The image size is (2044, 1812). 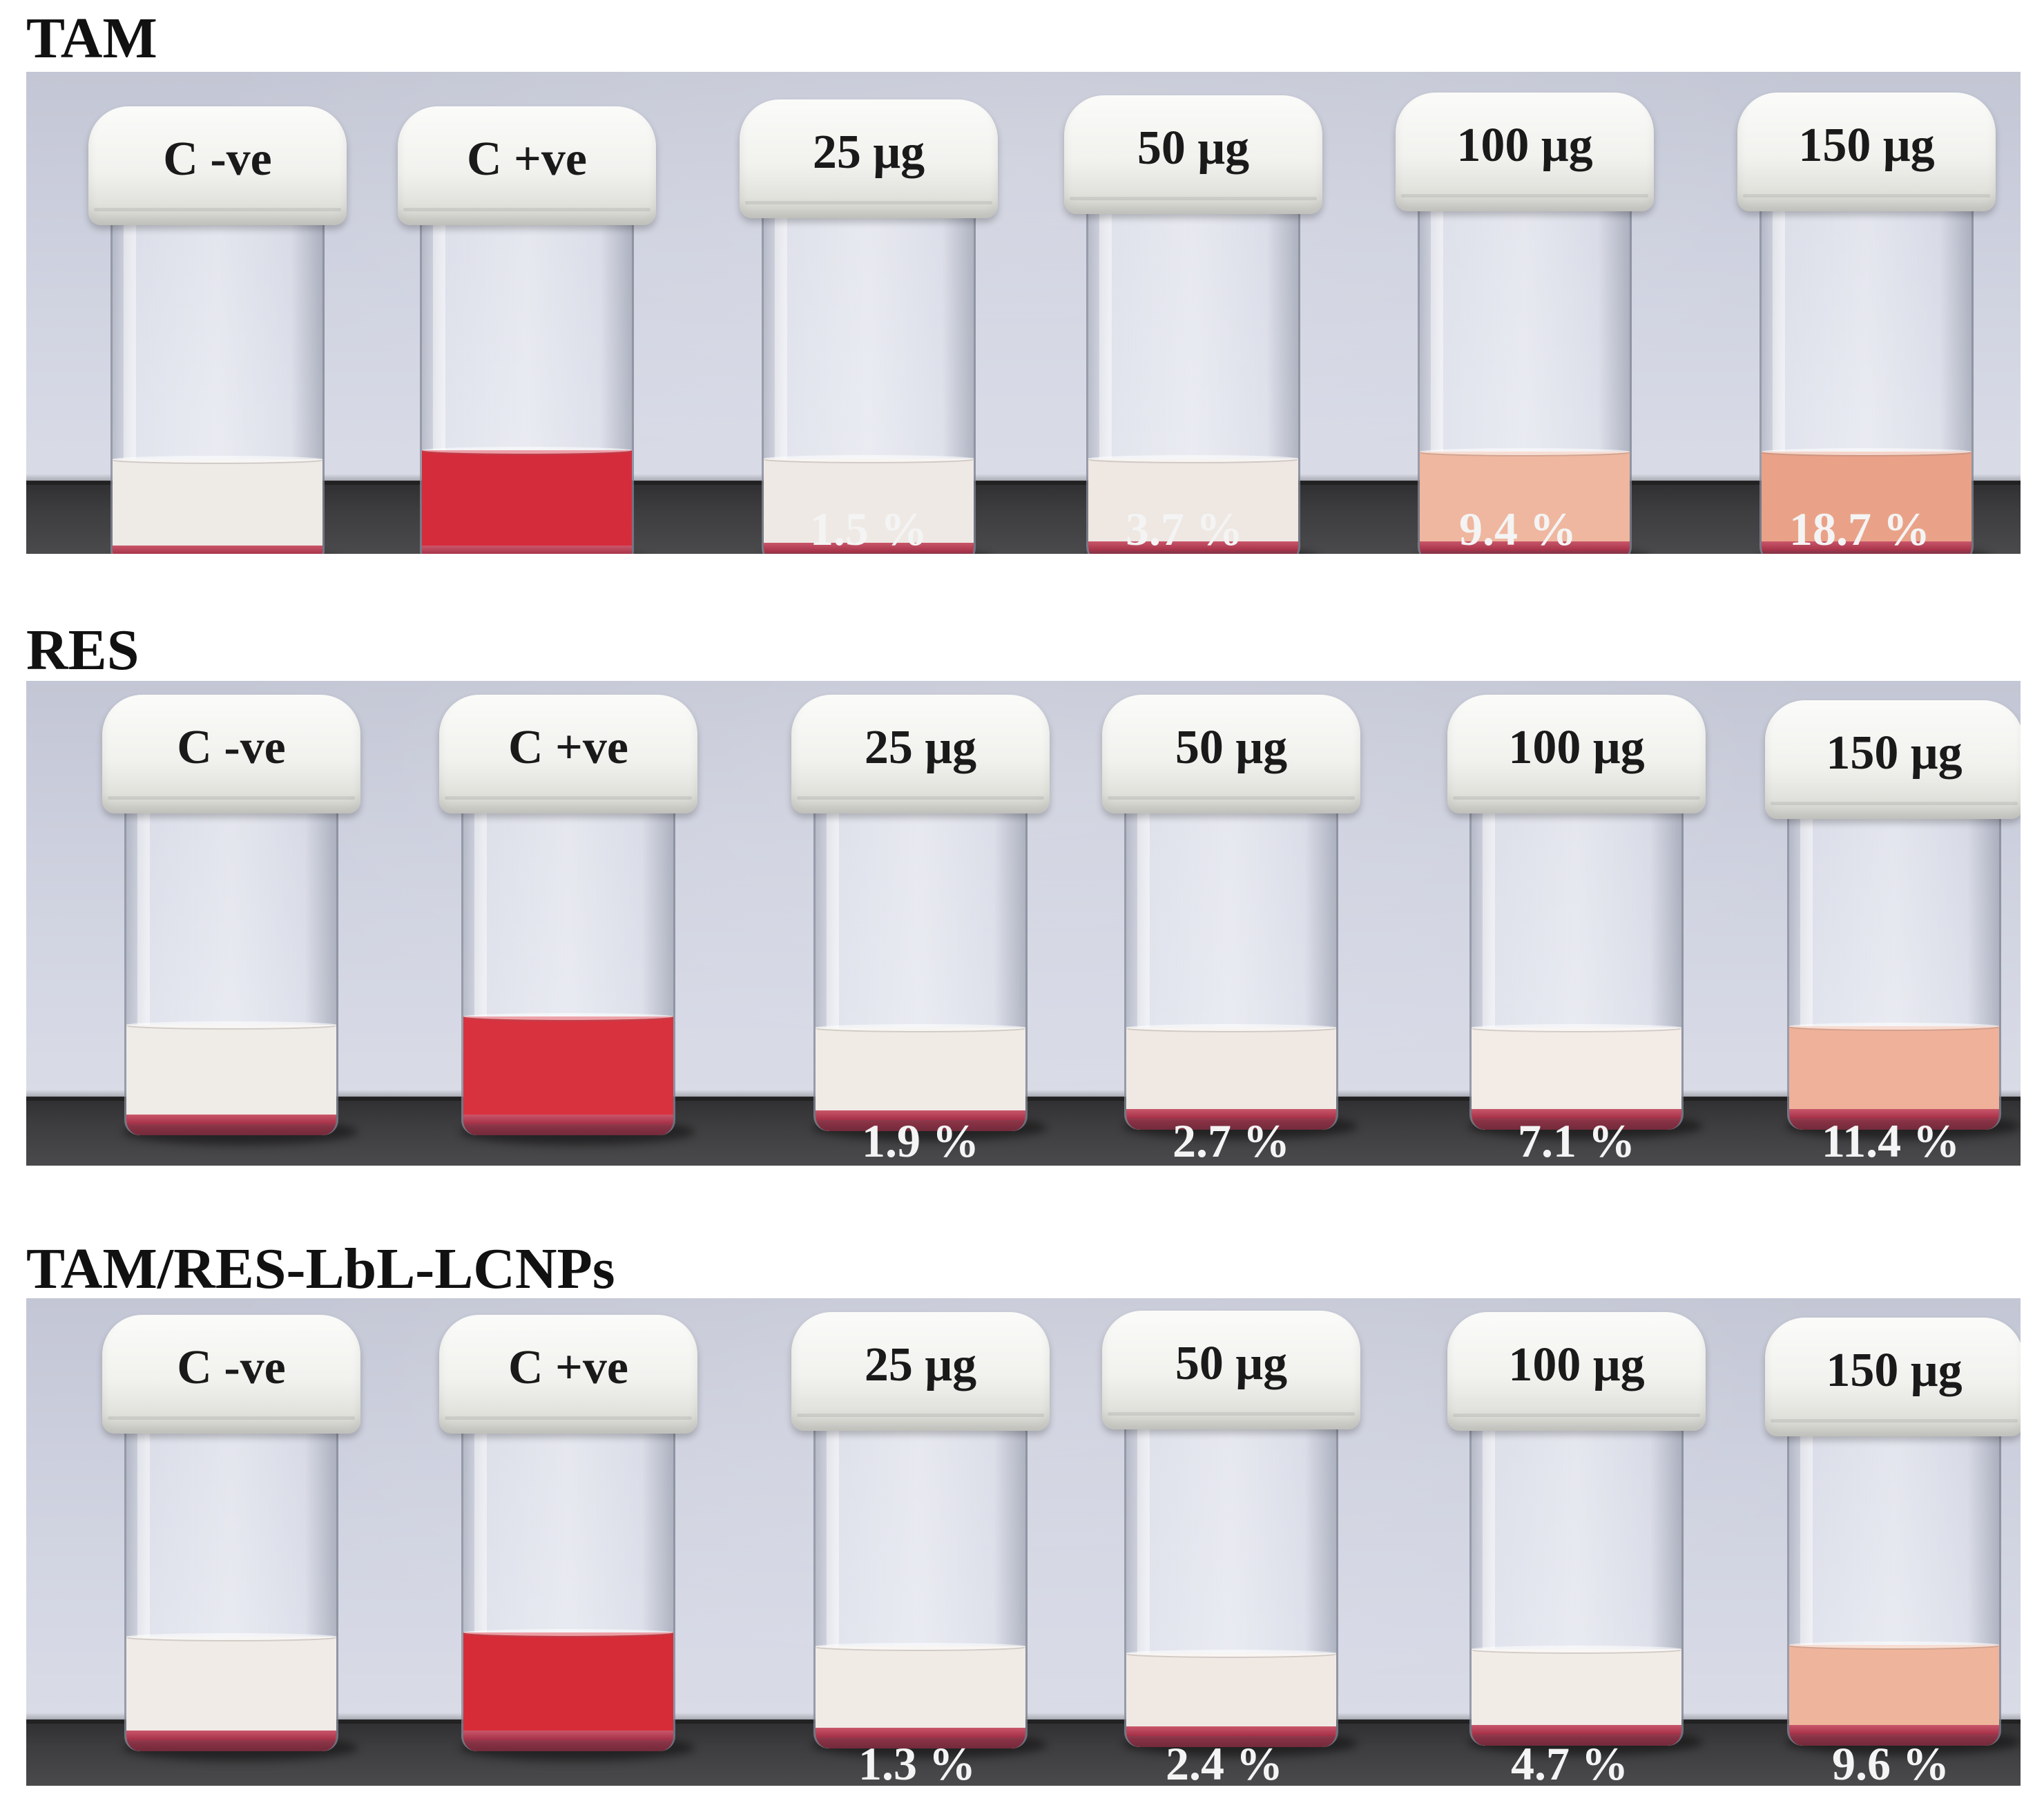 What do you see at coordinates (868, 528) in the screenshot?
I see `hemolysis-percent: 1.5 %` at bounding box center [868, 528].